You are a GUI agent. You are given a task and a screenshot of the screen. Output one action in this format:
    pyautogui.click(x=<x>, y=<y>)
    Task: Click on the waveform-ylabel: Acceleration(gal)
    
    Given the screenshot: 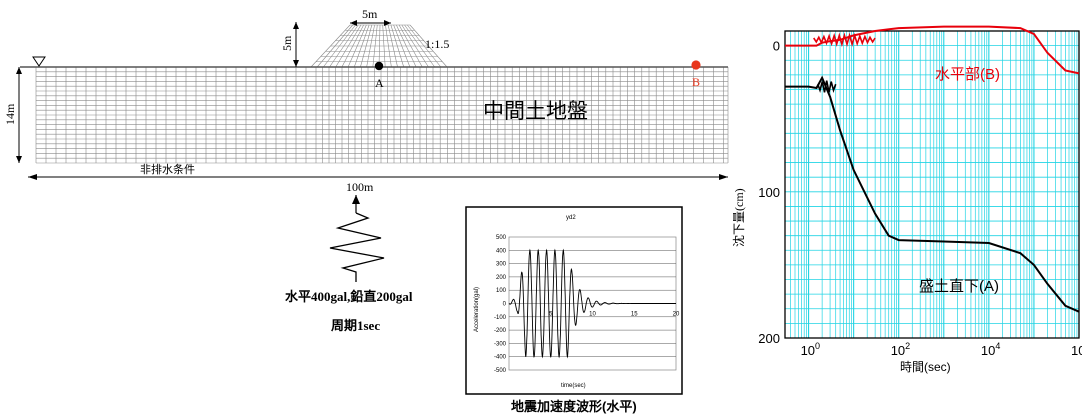 What is the action you would take?
    pyautogui.click(x=477, y=309)
    